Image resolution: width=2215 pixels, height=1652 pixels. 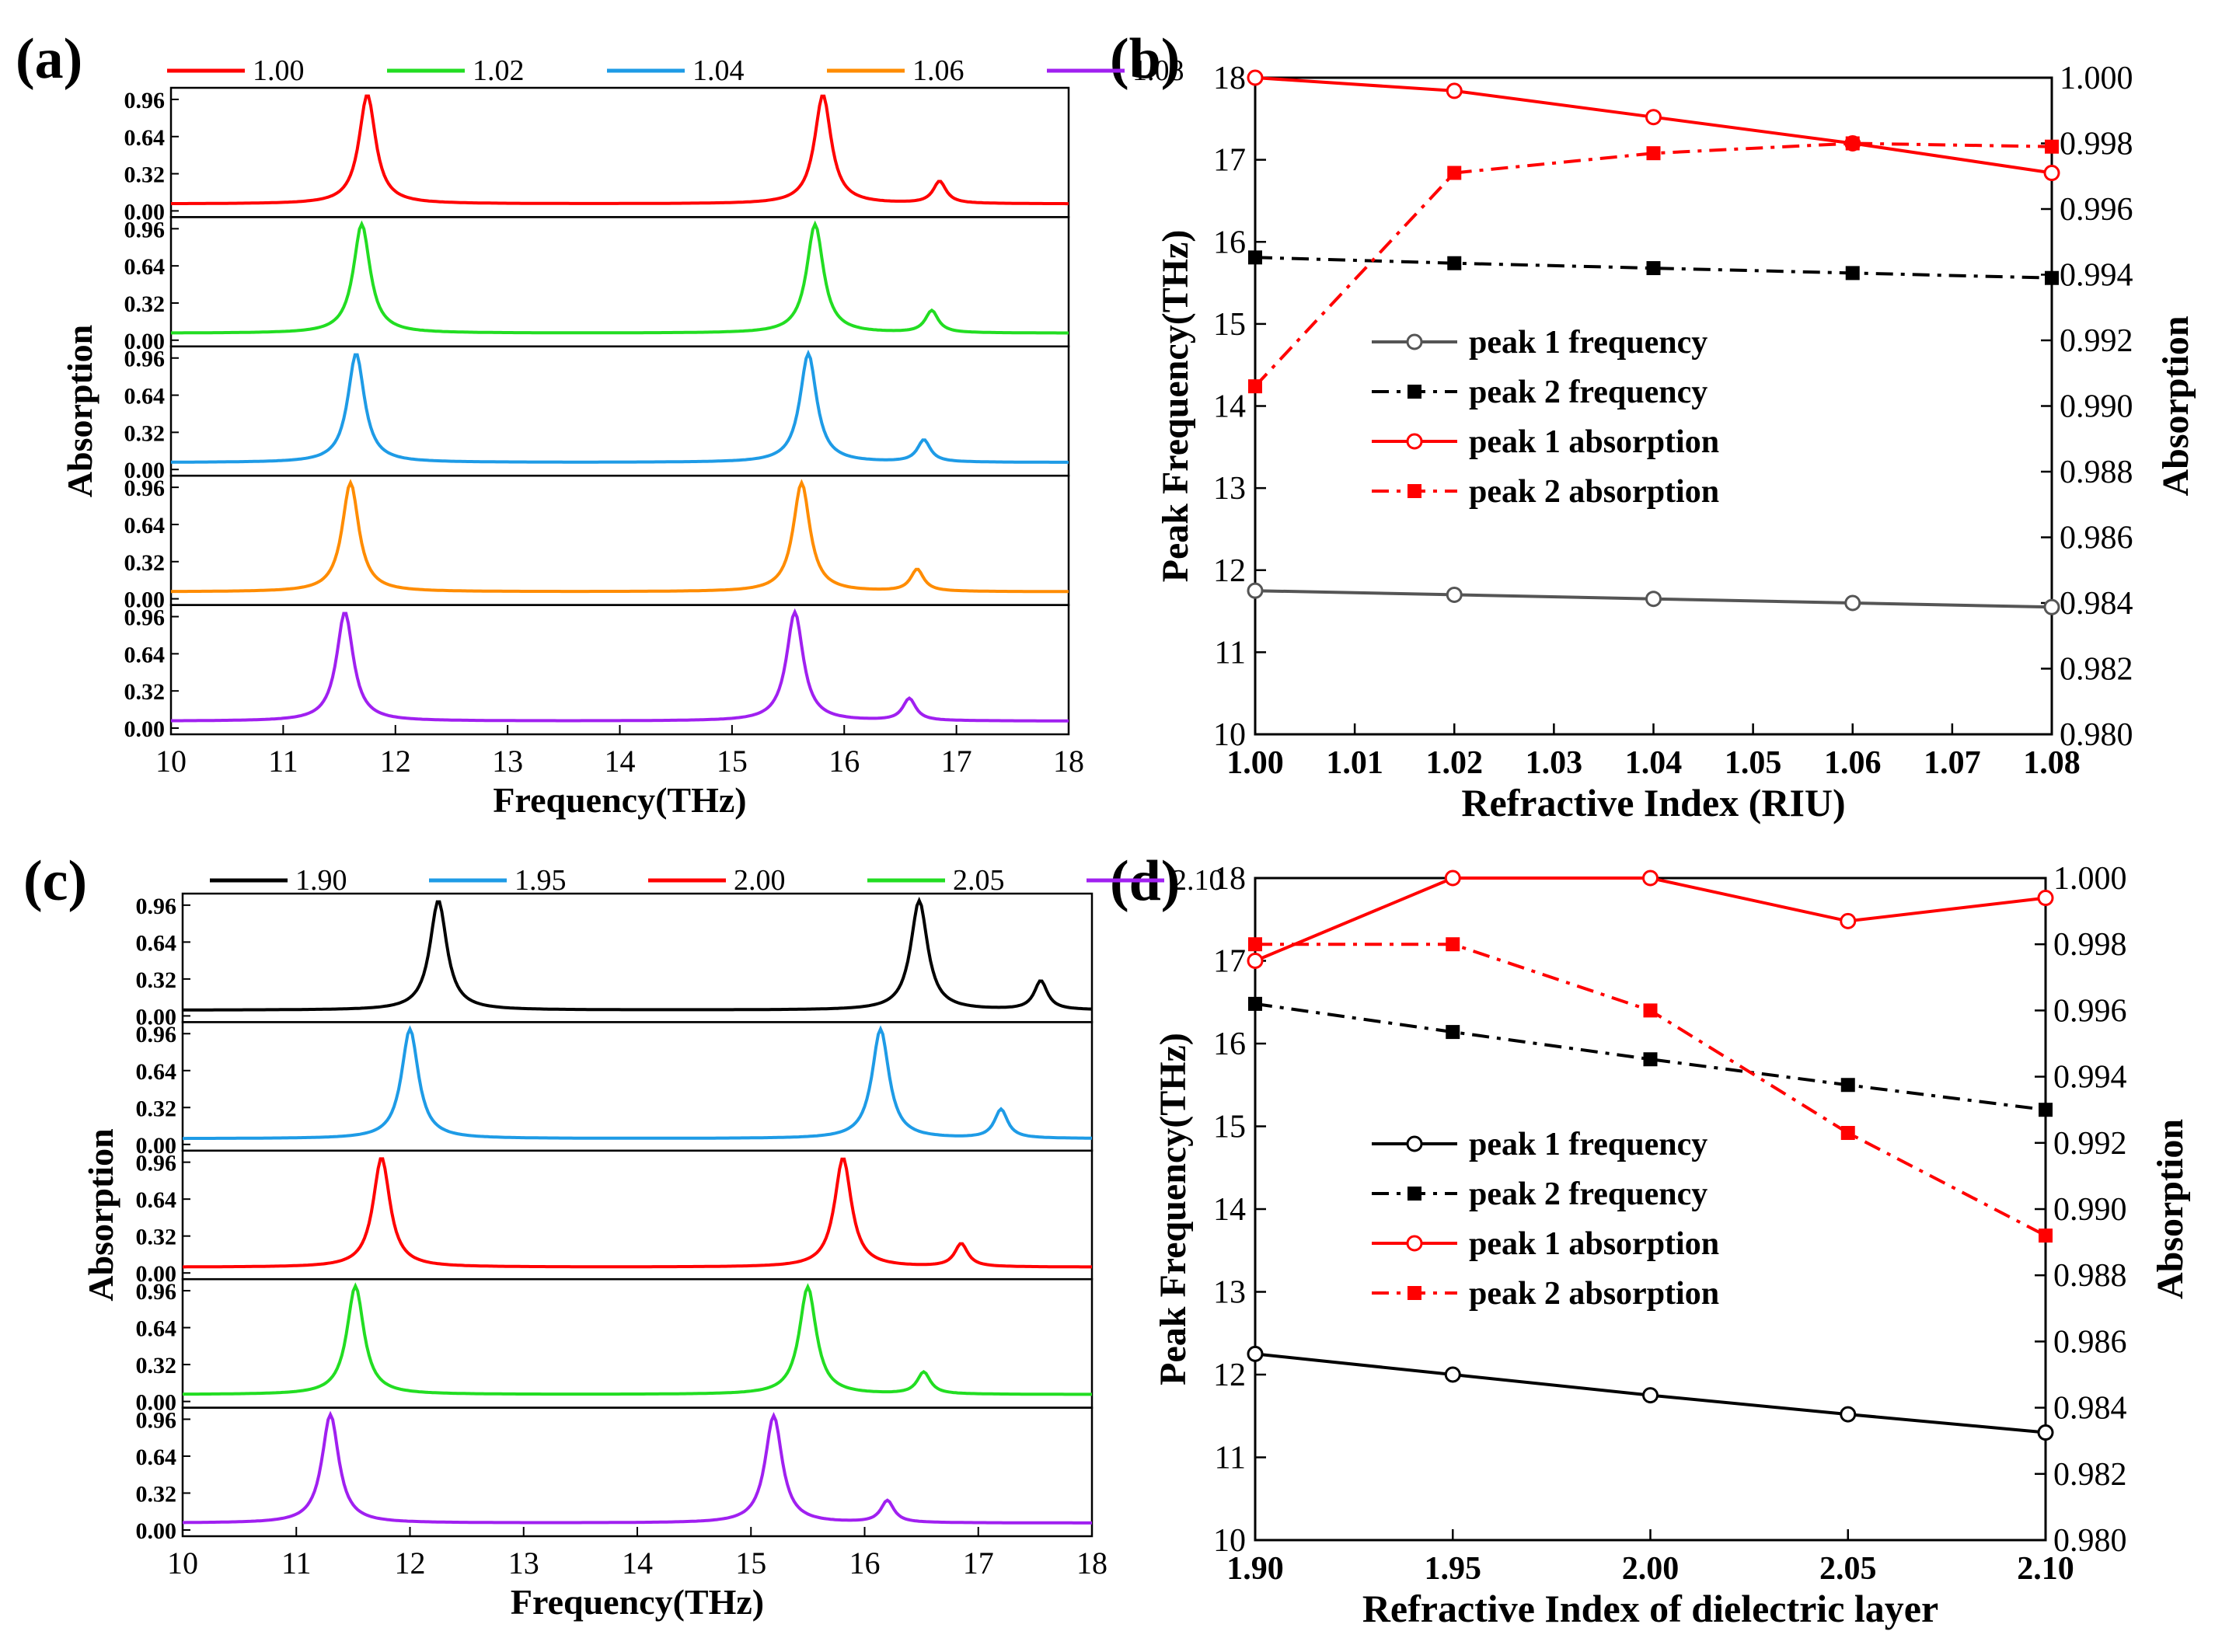 What do you see at coordinates (1229, 962) in the screenshot?
I see `y-left-tick-label: 17` at bounding box center [1229, 962].